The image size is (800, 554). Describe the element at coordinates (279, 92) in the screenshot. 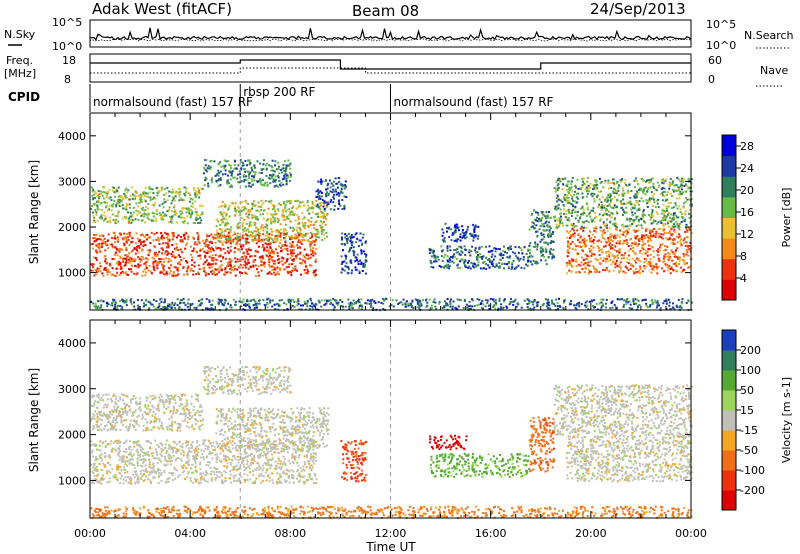

I see `cpid-segment-label: rbsp 200 RF` at that location.